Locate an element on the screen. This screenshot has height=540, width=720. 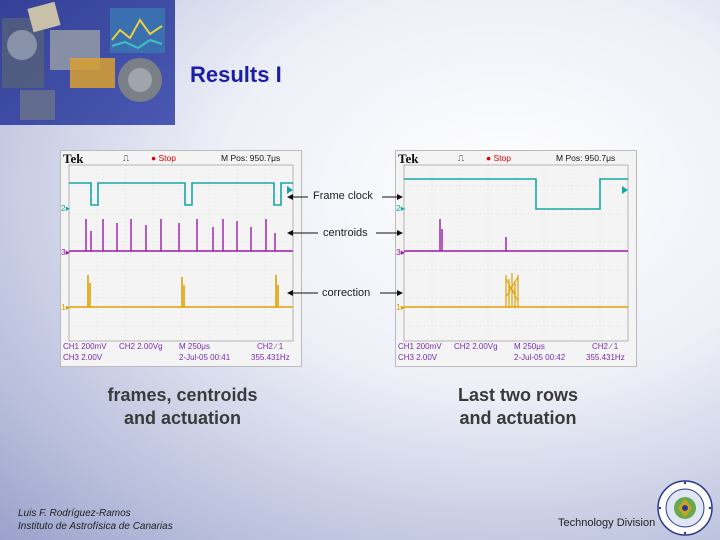
scope-traces-left is located at coordinates (181, 253).